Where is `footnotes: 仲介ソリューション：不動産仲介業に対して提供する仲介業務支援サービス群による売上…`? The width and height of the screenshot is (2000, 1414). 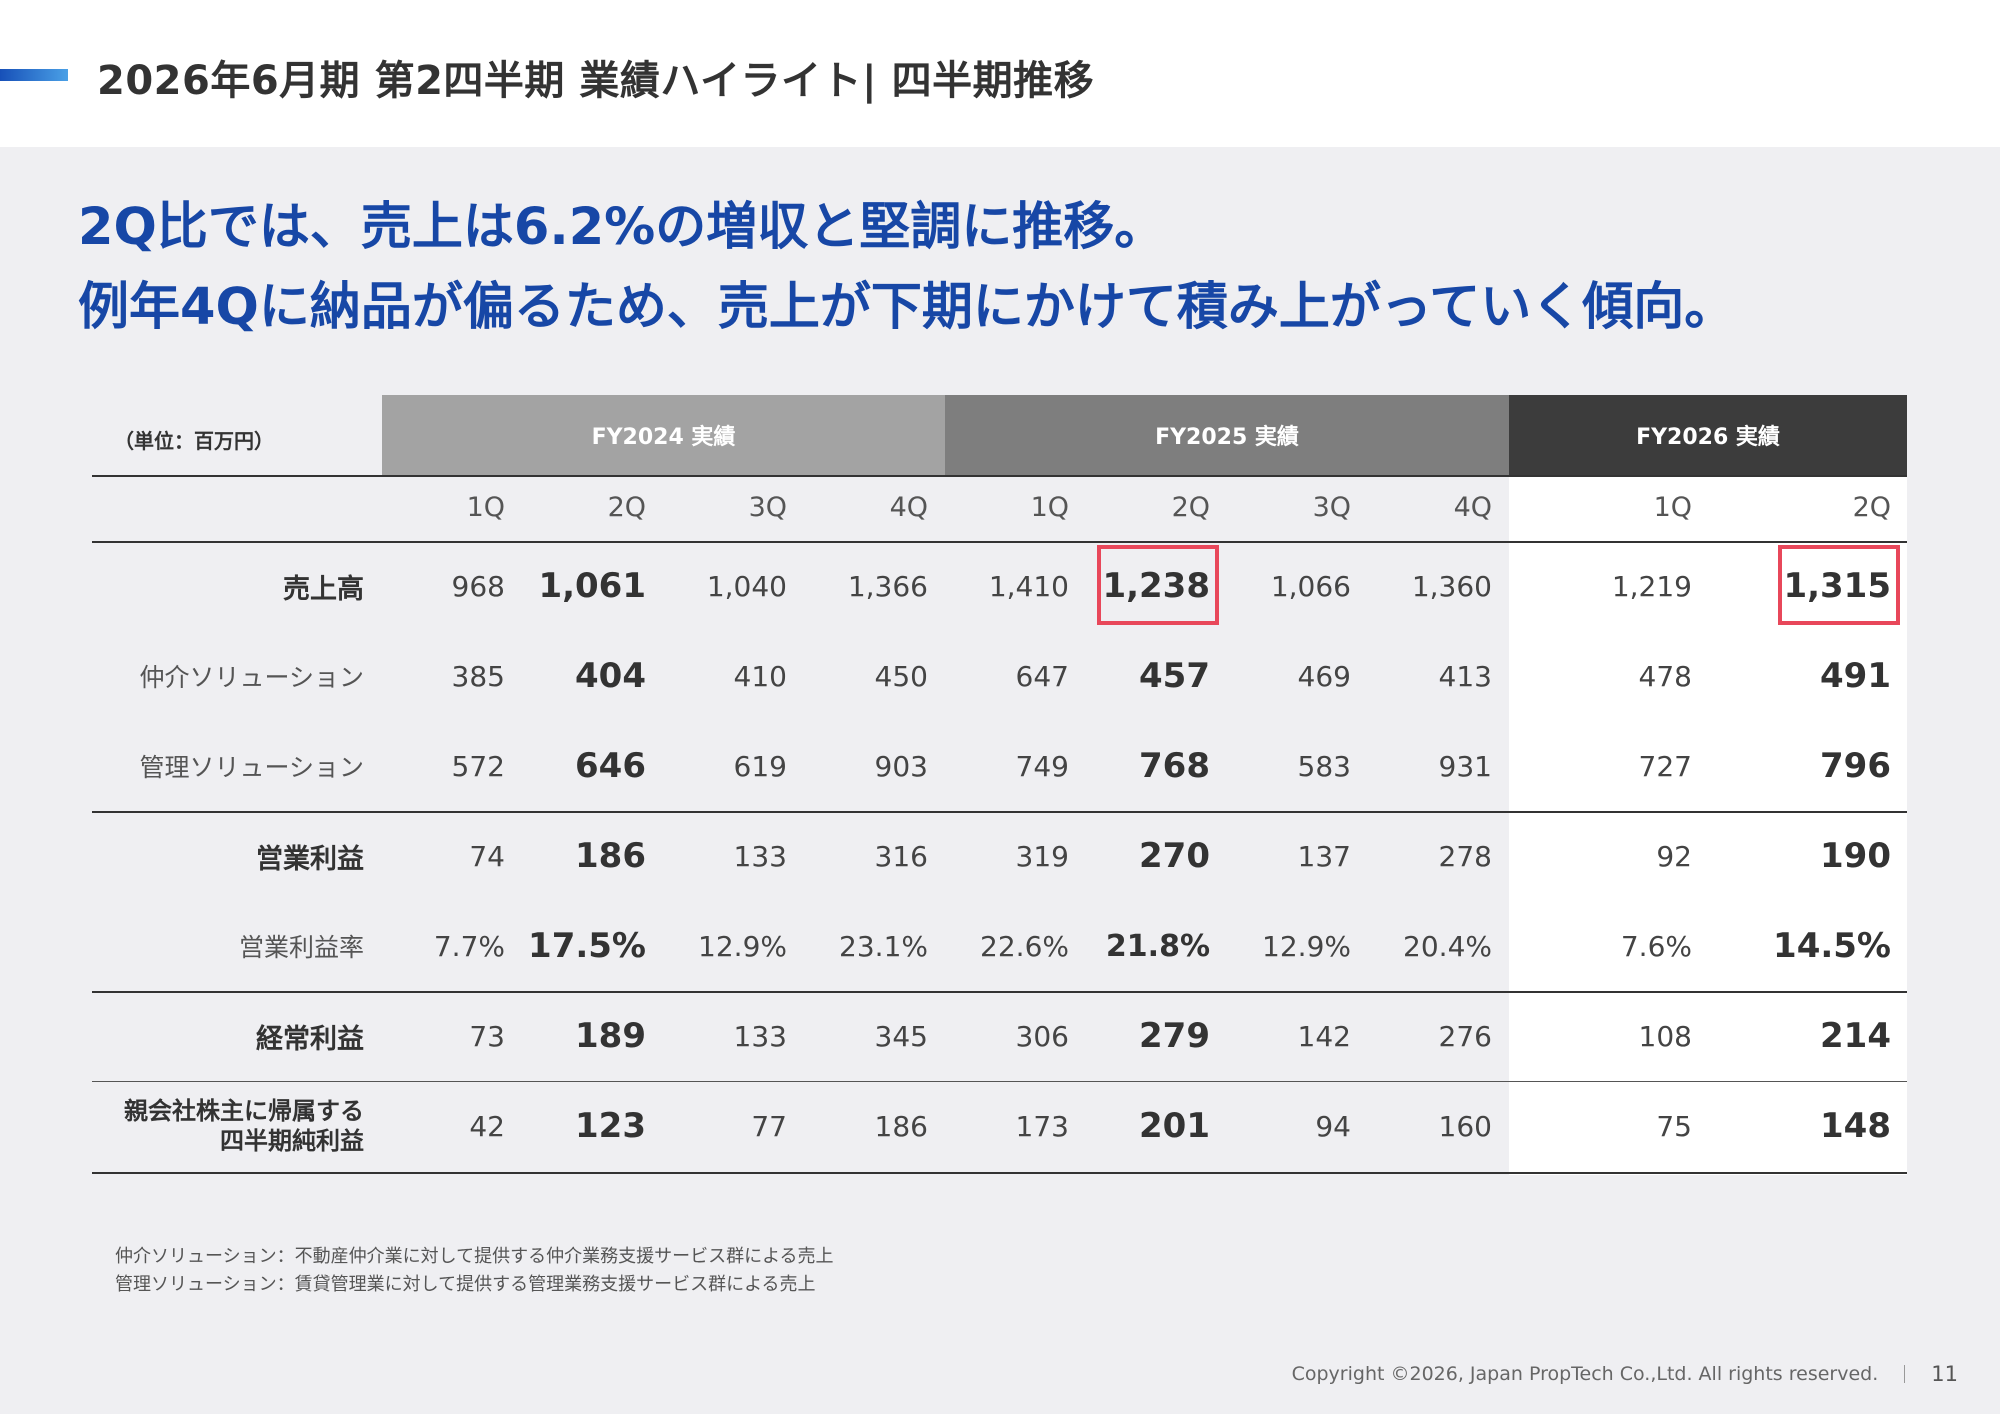
footnotes: 仲介ソリューション：不動産仲介業に対して提供する仲介業務支援サービス群による売上… is located at coordinates (474, 1271).